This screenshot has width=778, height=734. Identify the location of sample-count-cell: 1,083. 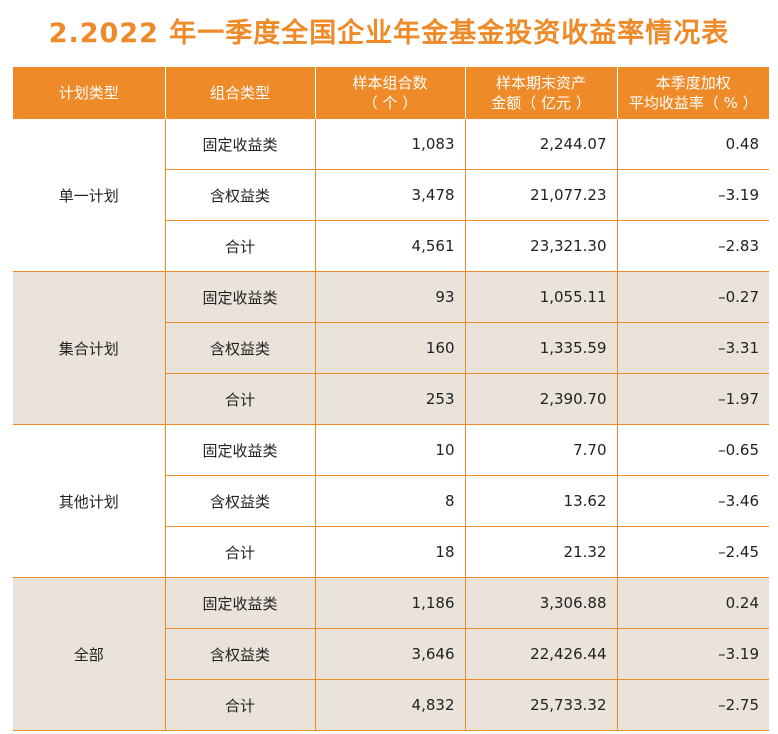
(389, 144).